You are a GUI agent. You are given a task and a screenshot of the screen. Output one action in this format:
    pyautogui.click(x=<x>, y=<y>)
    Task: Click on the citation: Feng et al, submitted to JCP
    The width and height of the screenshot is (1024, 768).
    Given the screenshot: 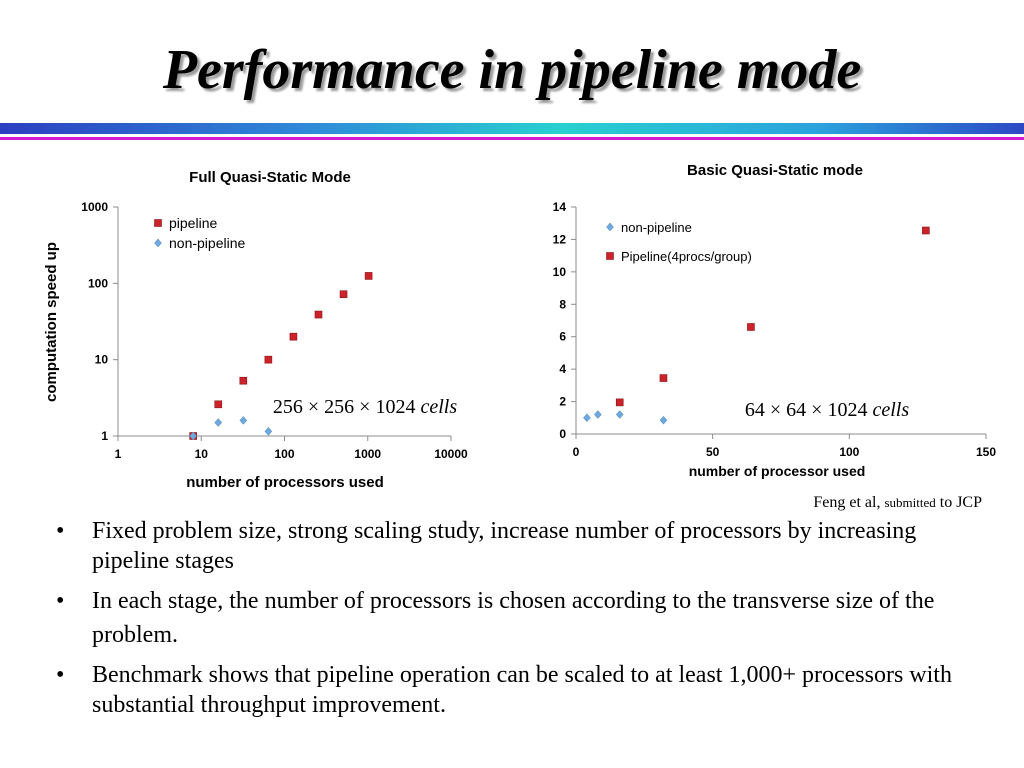 What is the action you would take?
    pyautogui.click(x=897, y=503)
    